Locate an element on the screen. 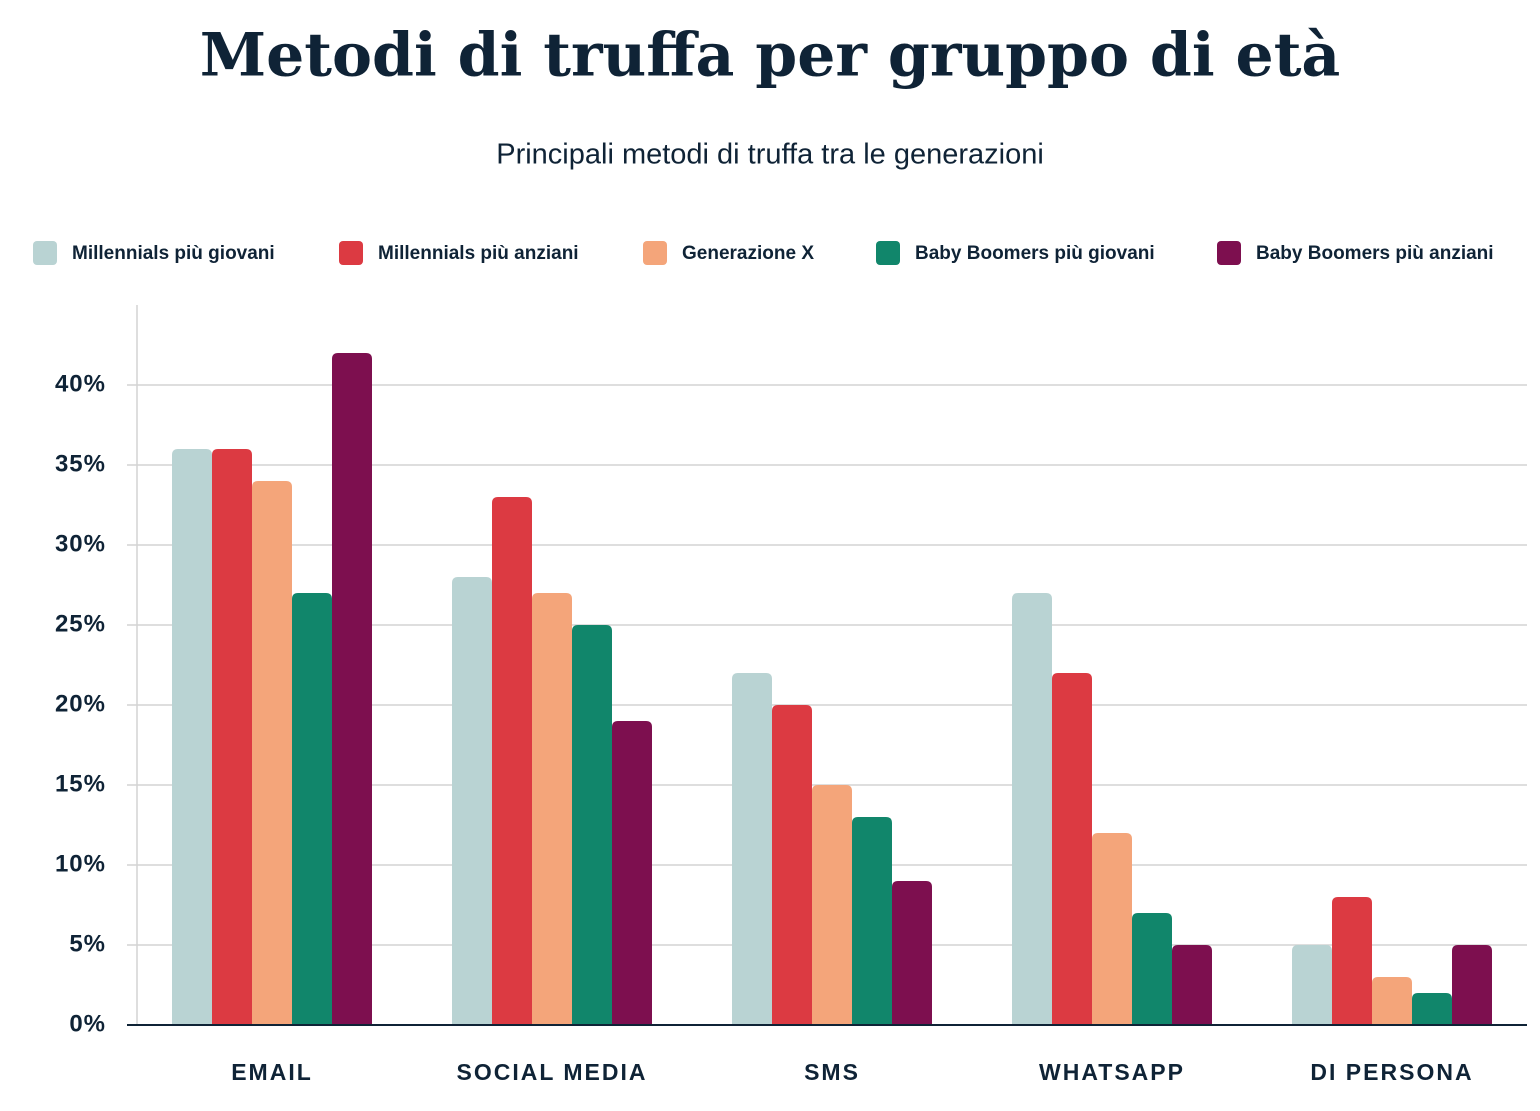  y-tick-label: 30% is located at coordinates (80, 543).